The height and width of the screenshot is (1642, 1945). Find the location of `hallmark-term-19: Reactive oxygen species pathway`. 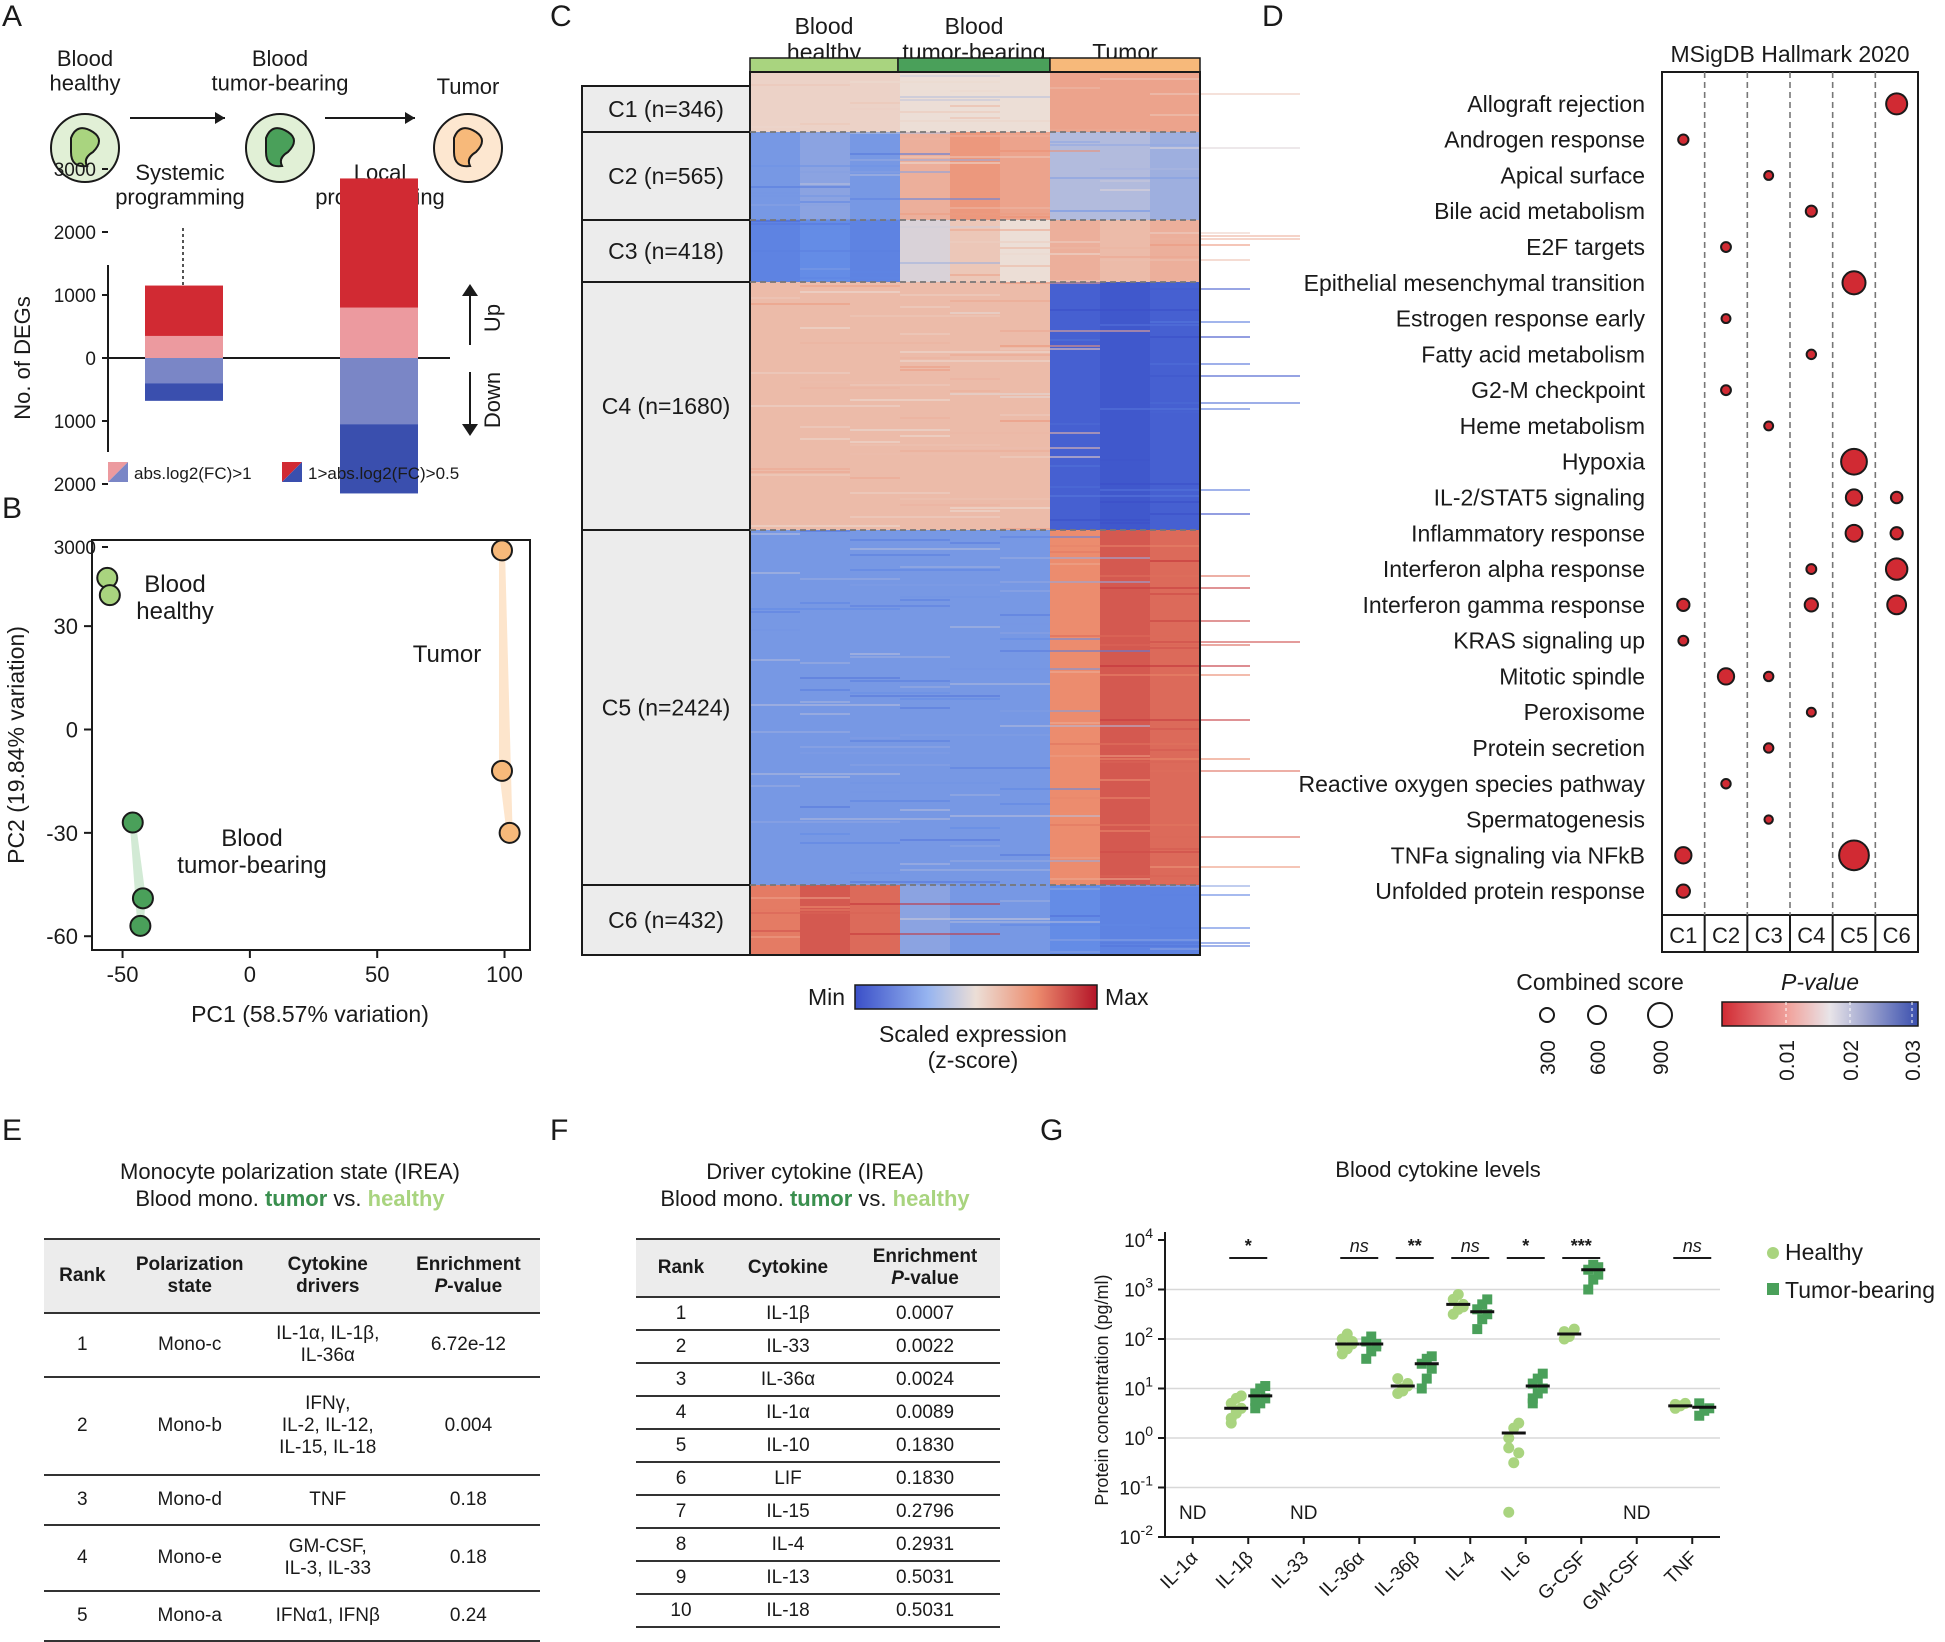

hallmark-term-19: Reactive oxygen species pathway is located at coordinates (1472, 784).